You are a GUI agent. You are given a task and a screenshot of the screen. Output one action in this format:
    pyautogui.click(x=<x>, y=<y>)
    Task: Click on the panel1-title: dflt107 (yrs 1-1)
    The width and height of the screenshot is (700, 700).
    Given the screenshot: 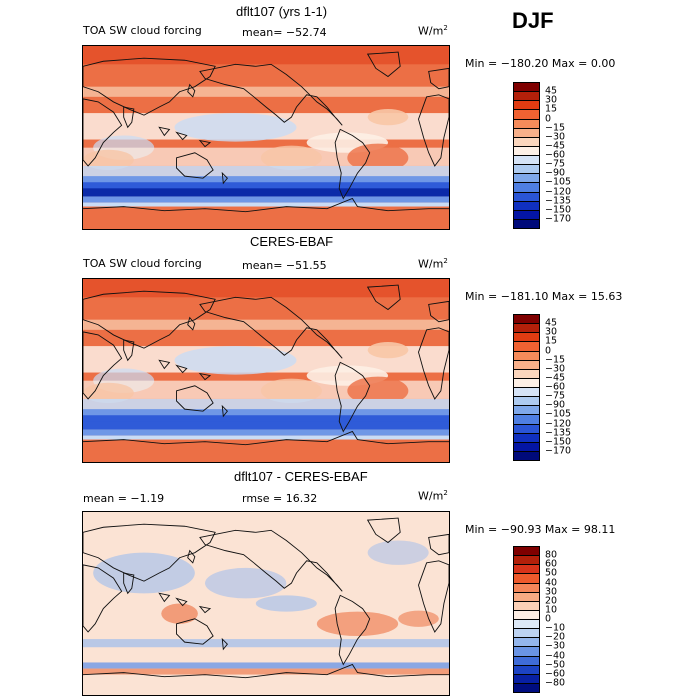 What is the action you would take?
    pyautogui.click(x=282, y=11)
    